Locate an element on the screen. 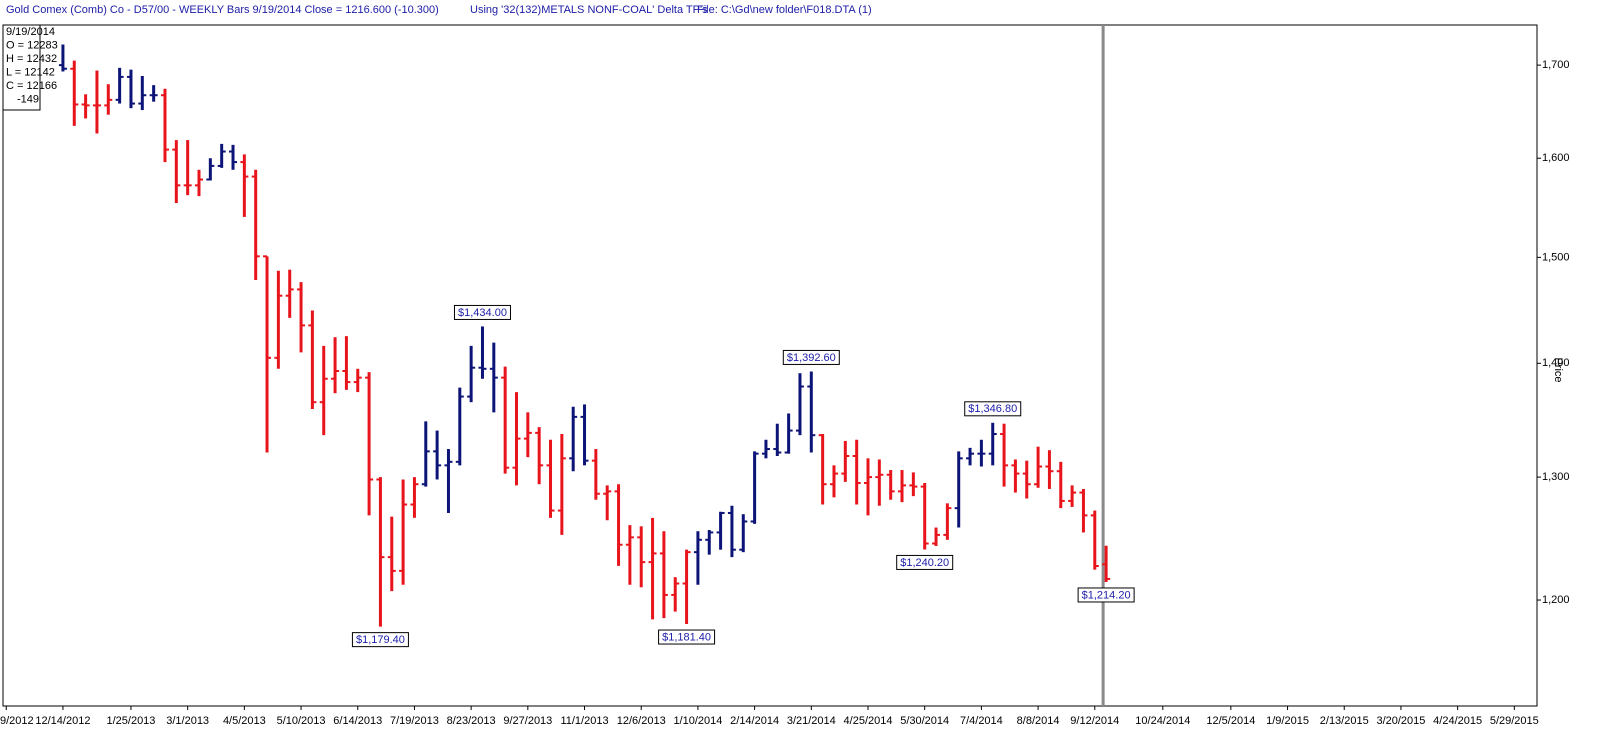 Image resolution: width=1600 pixels, height=756 pixels. info-line: L = 12142 is located at coordinates (30, 72).